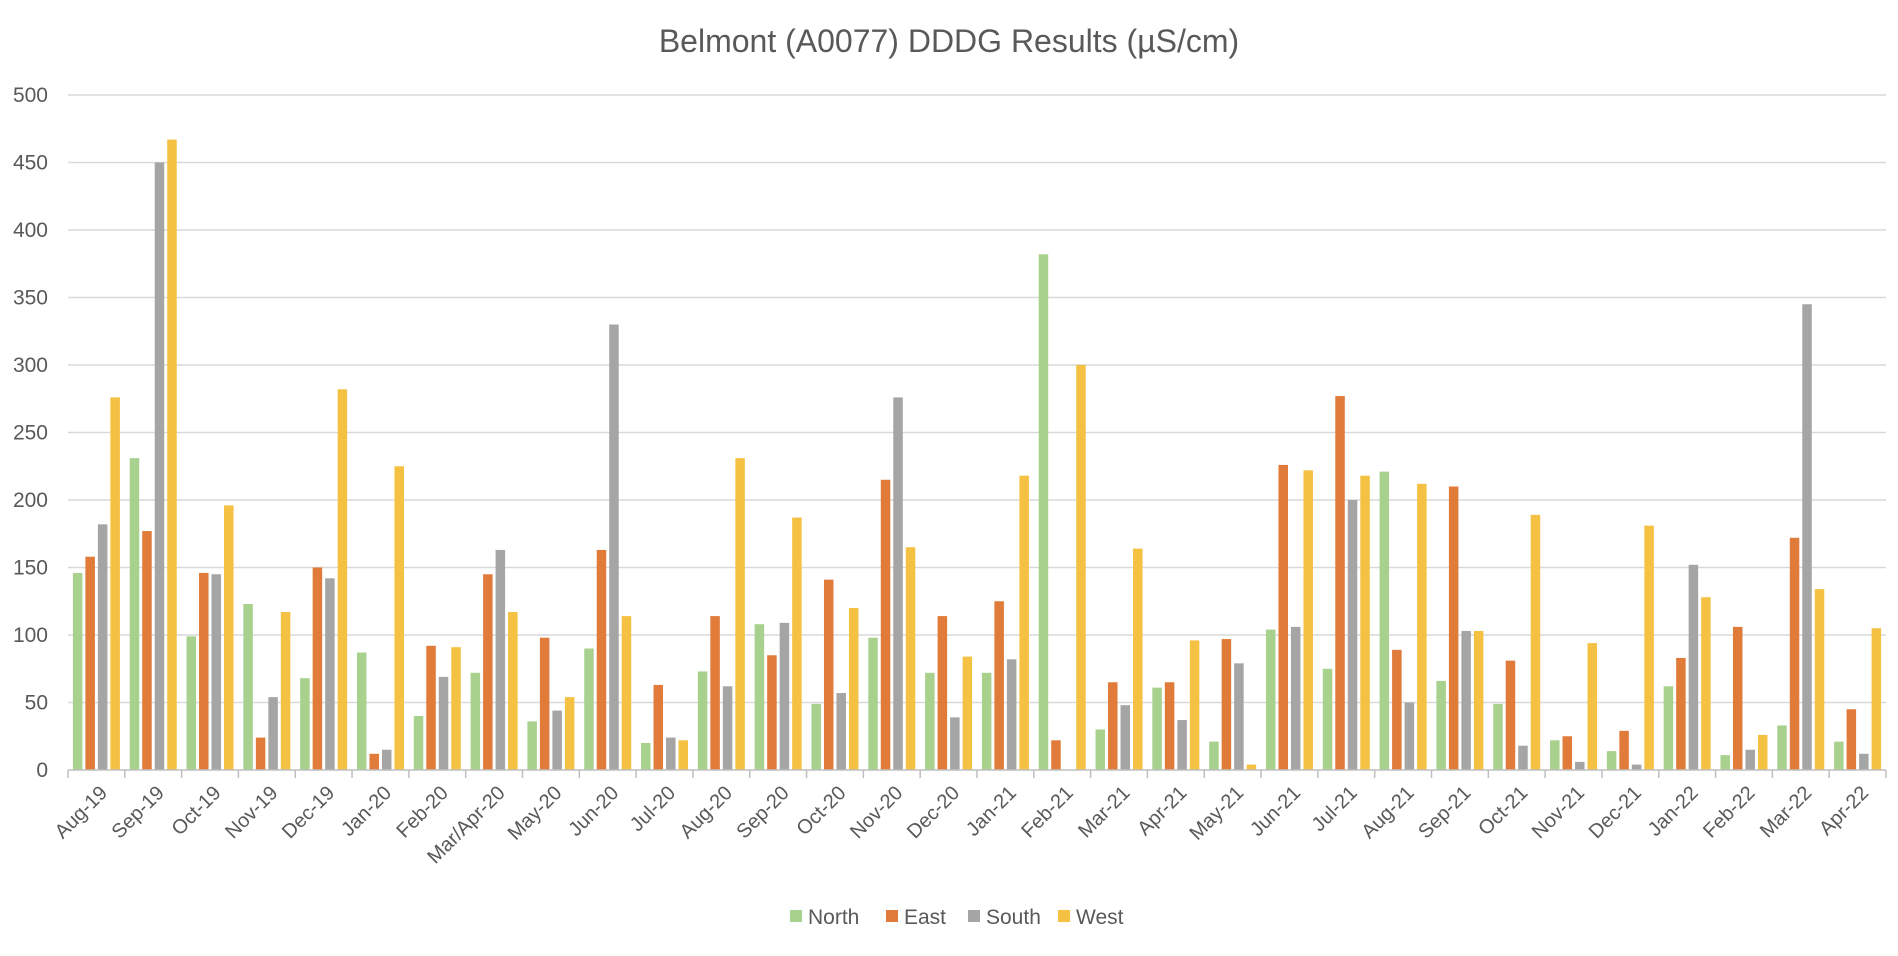 The width and height of the screenshot is (1898, 956). I want to click on y-tick-label: 250, so click(30, 433).